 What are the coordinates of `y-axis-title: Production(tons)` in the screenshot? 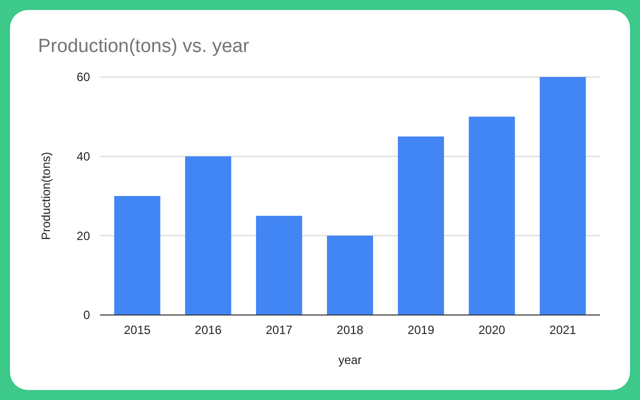 It's located at (46, 196).